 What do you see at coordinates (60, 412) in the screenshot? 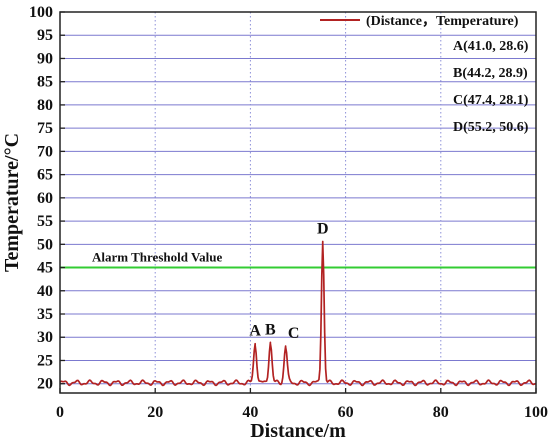
I see `x-tick-label: 0` at bounding box center [60, 412].